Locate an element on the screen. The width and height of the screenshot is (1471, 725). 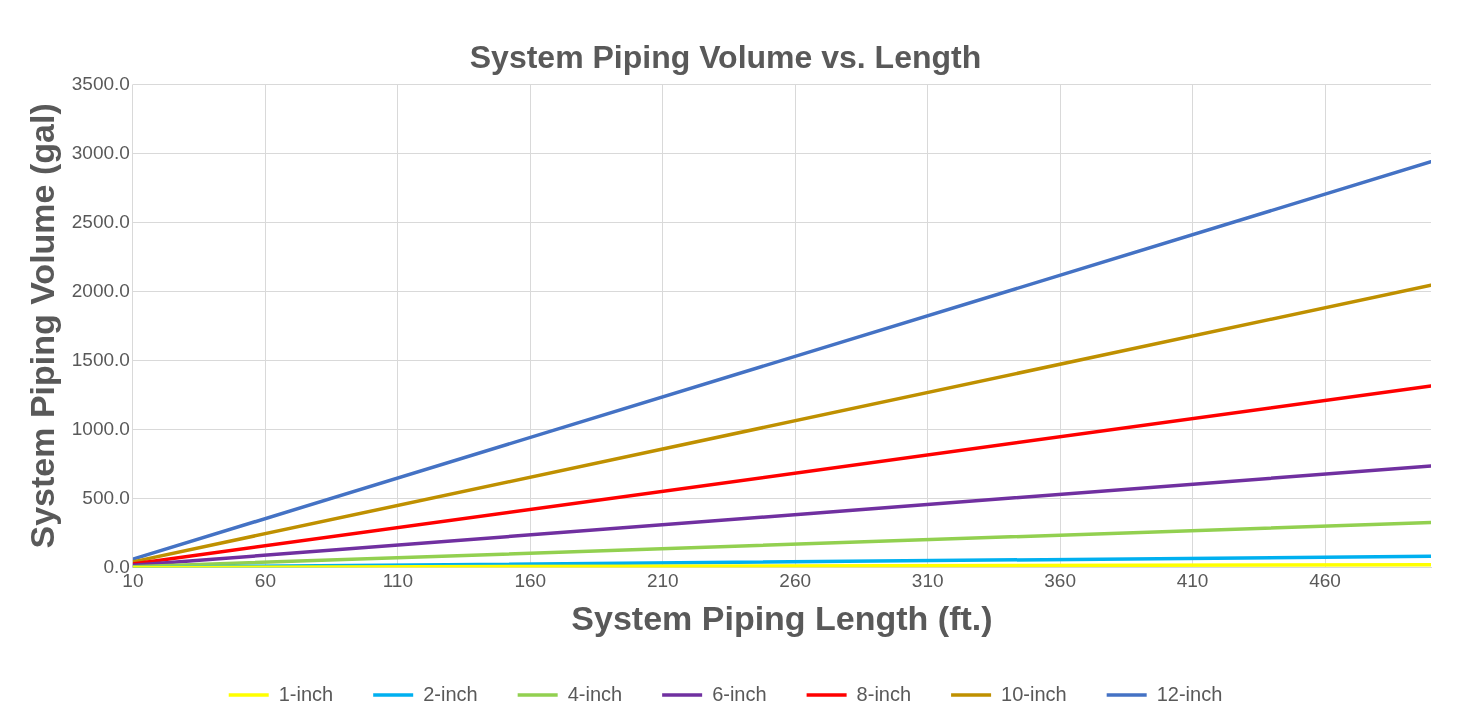
legend-label: 12-inch is located at coordinates (1189, 693).